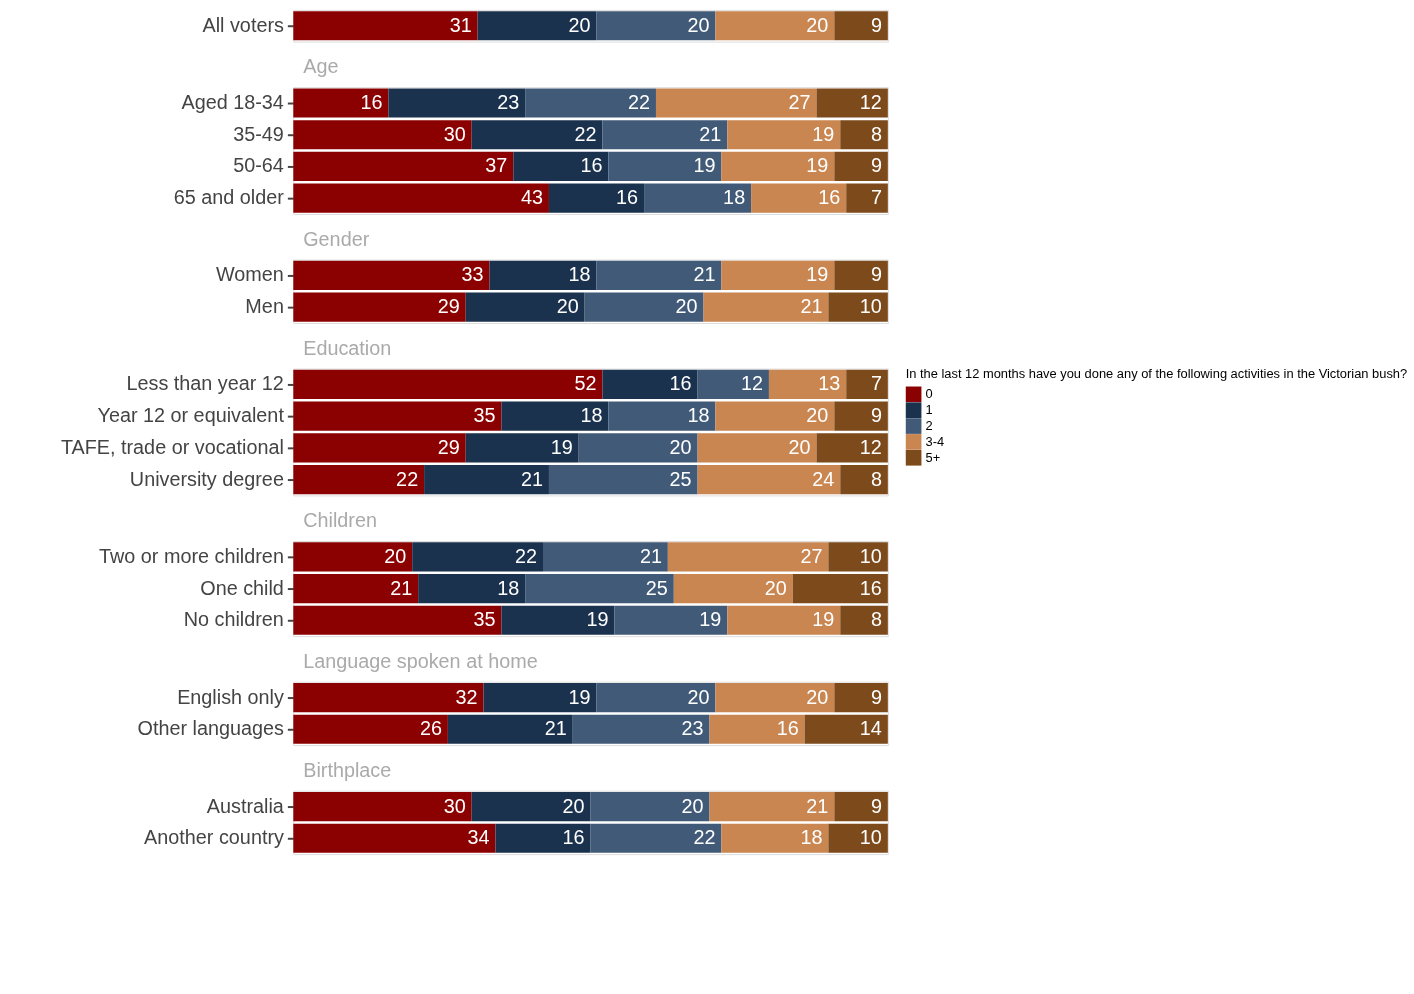 Image resolution: width=1414 pixels, height=994 pixels. What do you see at coordinates (585, 383) in the screenshot?
I see `data-label: 52` at bounding box center [585, 383].